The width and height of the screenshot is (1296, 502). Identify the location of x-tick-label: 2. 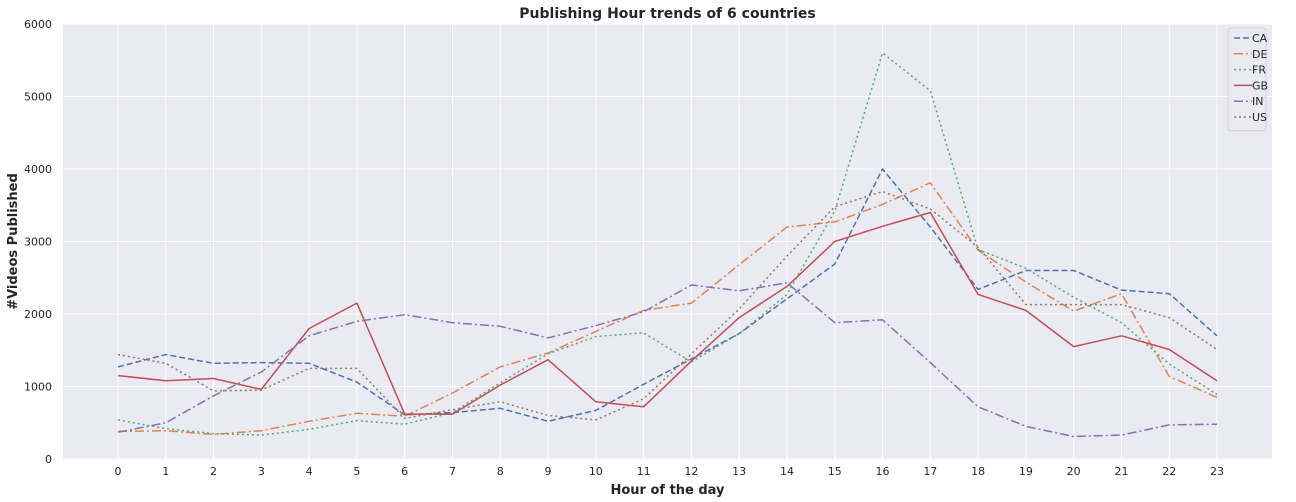
(213, 471).